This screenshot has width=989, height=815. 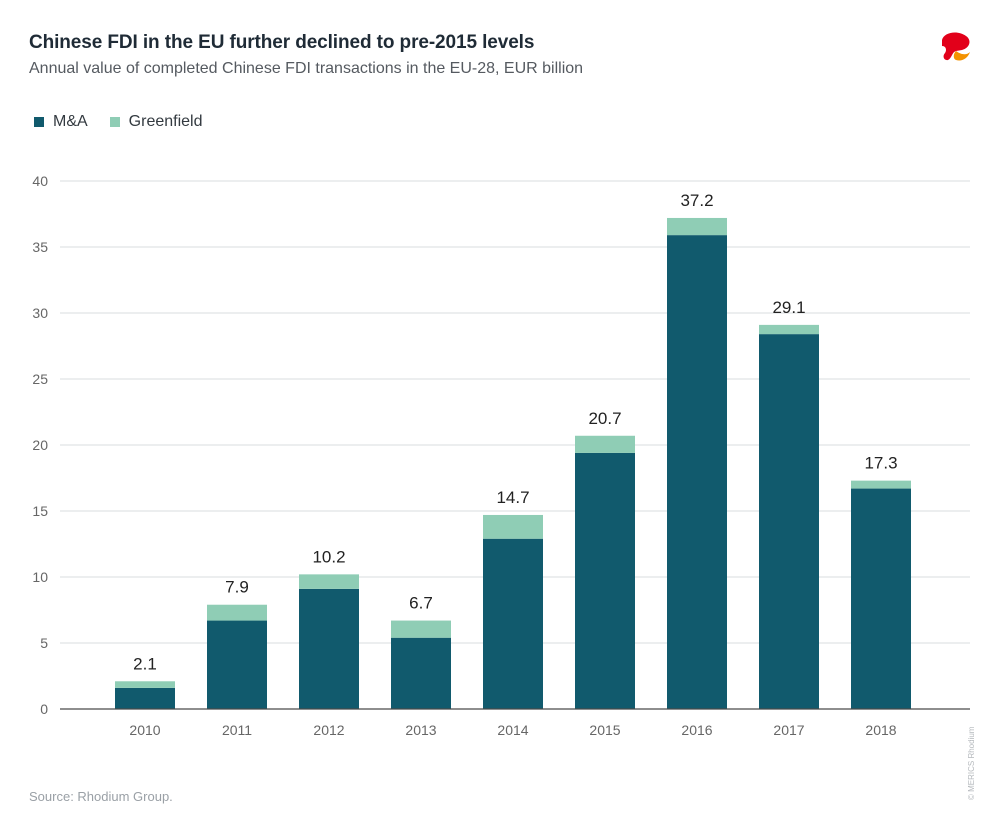 I want to click on x-tick-label-2016: 2016, so click(x=696, y=730).